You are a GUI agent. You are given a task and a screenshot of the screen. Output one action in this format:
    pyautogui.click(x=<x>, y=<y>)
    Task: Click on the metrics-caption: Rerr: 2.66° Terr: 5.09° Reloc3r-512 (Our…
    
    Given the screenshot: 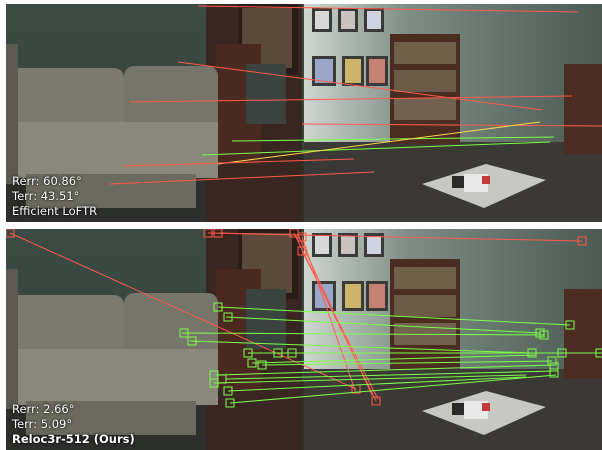 What is the action you would take?
    pyautogui.click(x=73, y=424)
    